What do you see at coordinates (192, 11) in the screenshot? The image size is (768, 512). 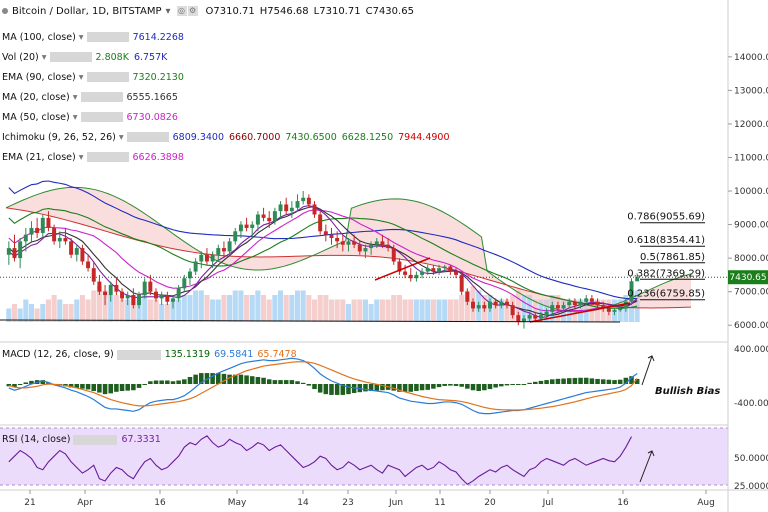 I see `settings-icon: ⚙` at bounding box center [192, 11].